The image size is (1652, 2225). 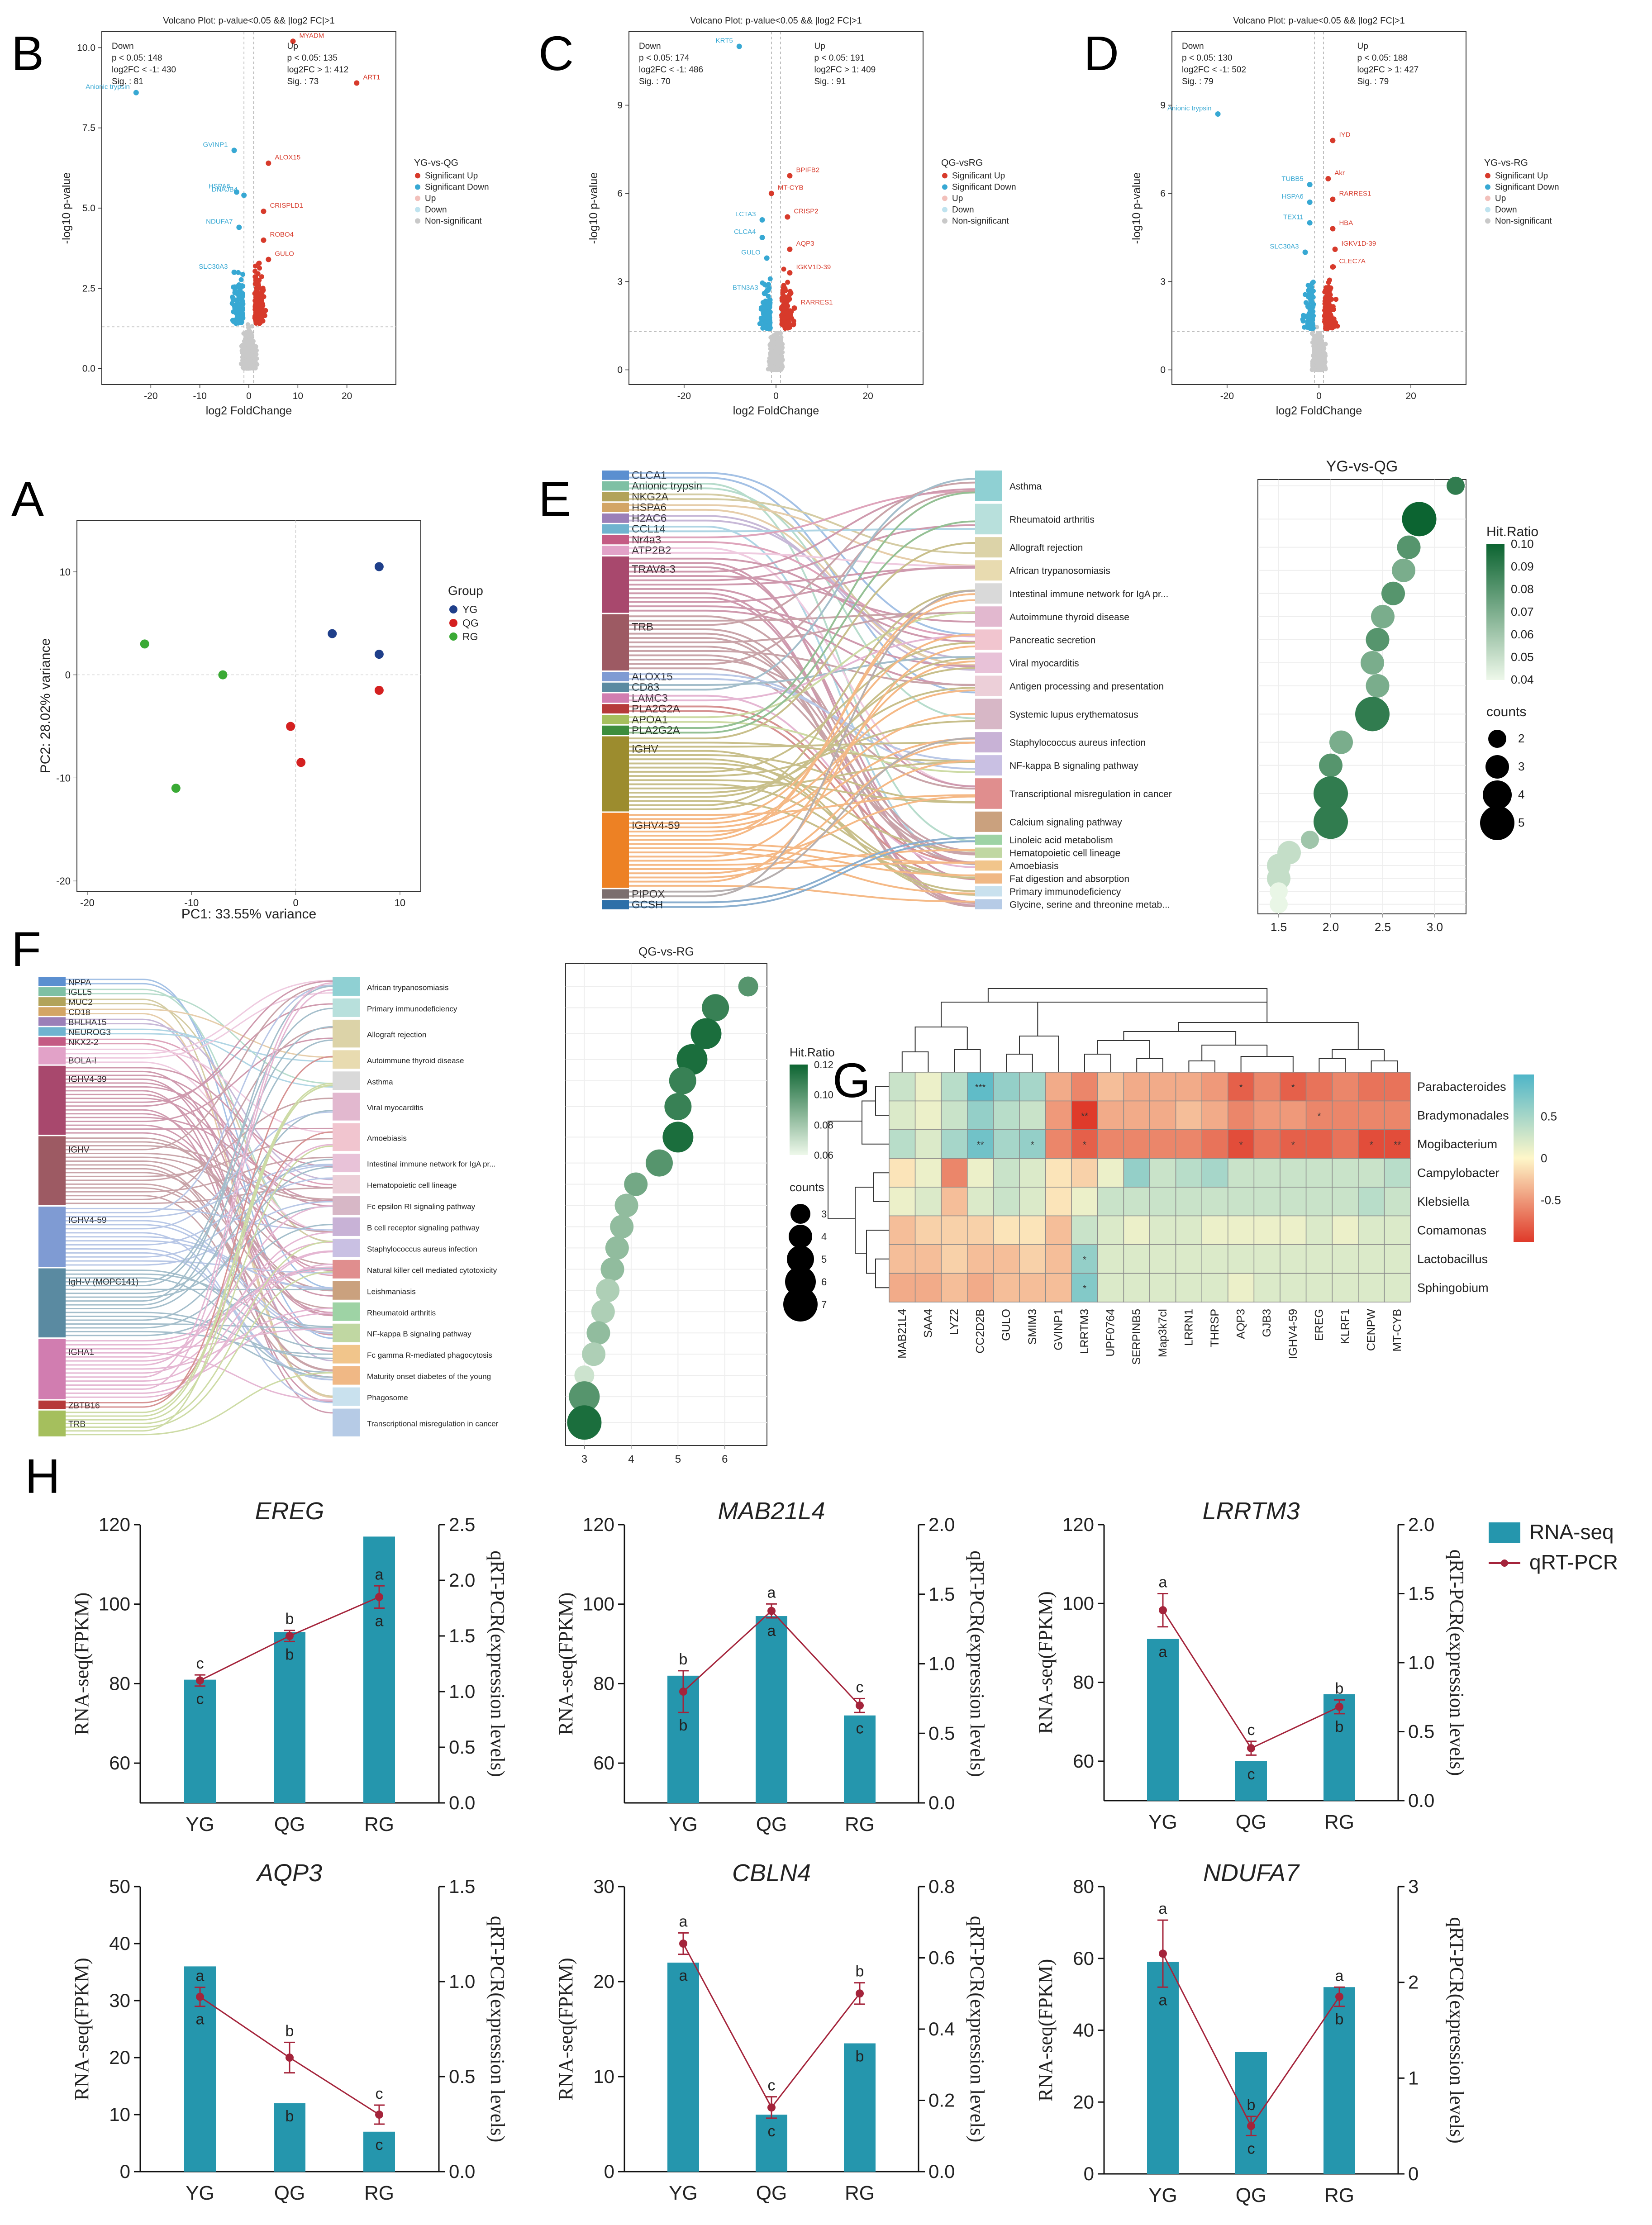 I want to click on gene-node-hspa6, so click(x=615, y=508).